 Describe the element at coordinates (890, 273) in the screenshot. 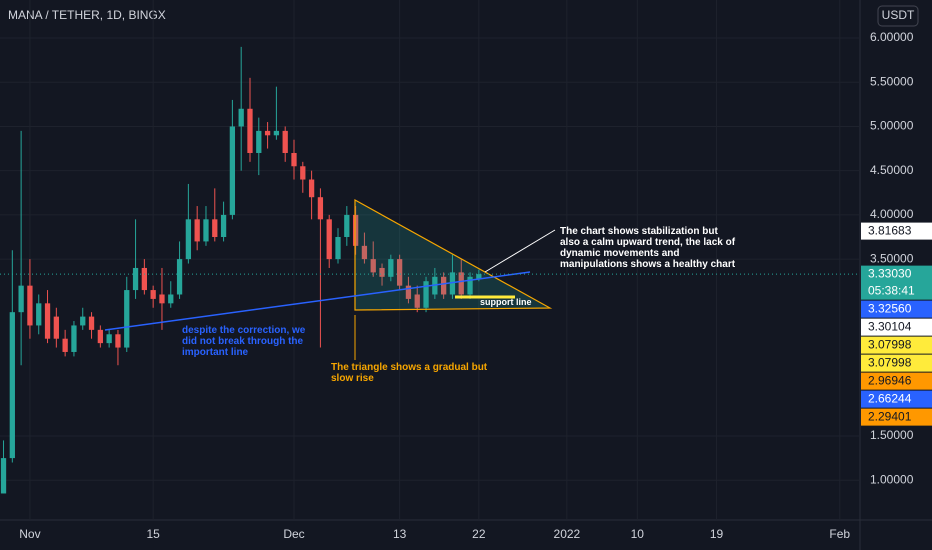

I see `price-label: 3.33030` at that location.